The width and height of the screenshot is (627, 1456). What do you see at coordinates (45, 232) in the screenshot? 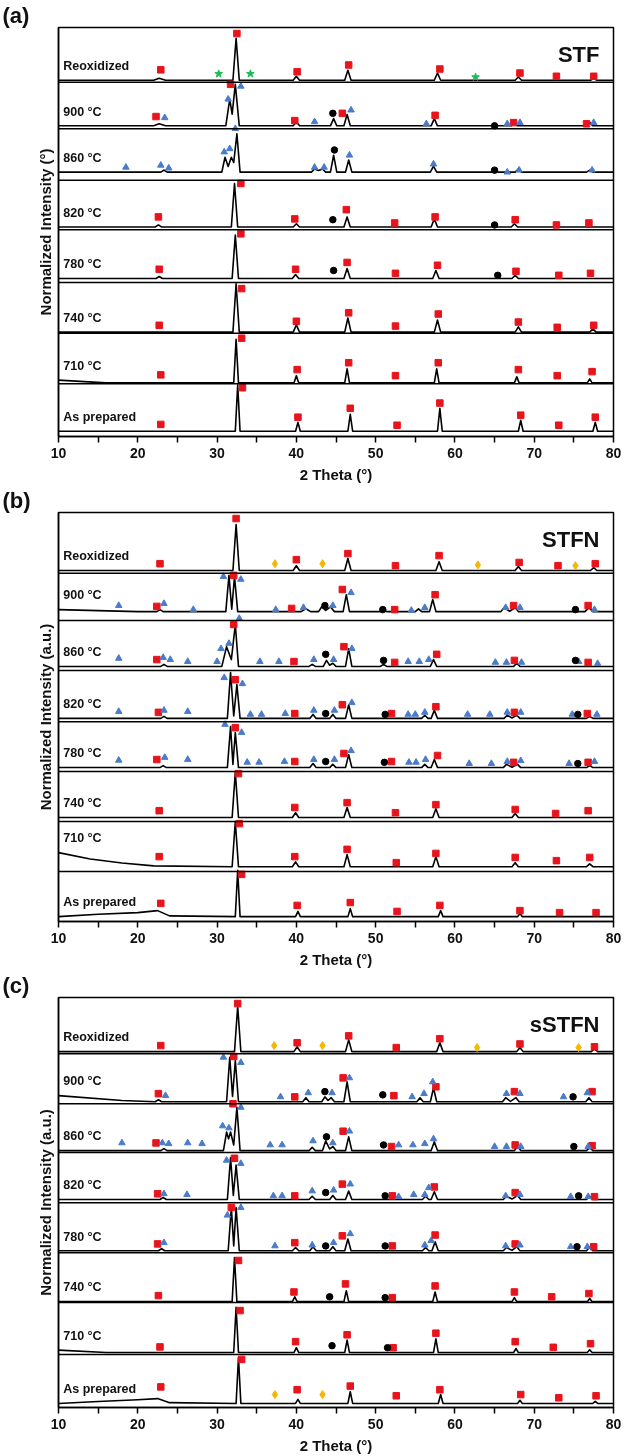
I see `y-axis-title: Normalized Intensity (°)` at bounding box center [45, 232].